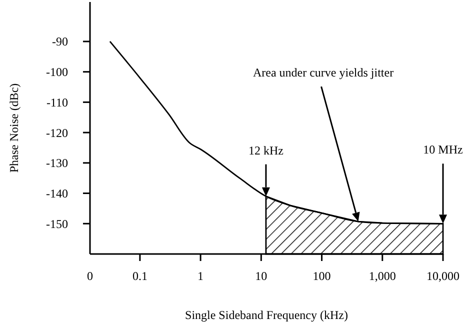 This screenshot has height=331, width=475. What do you see at coordinates (201, 276) in the screenshot?
I see `x-tick-label: 1` at bounding box center [201, 276].